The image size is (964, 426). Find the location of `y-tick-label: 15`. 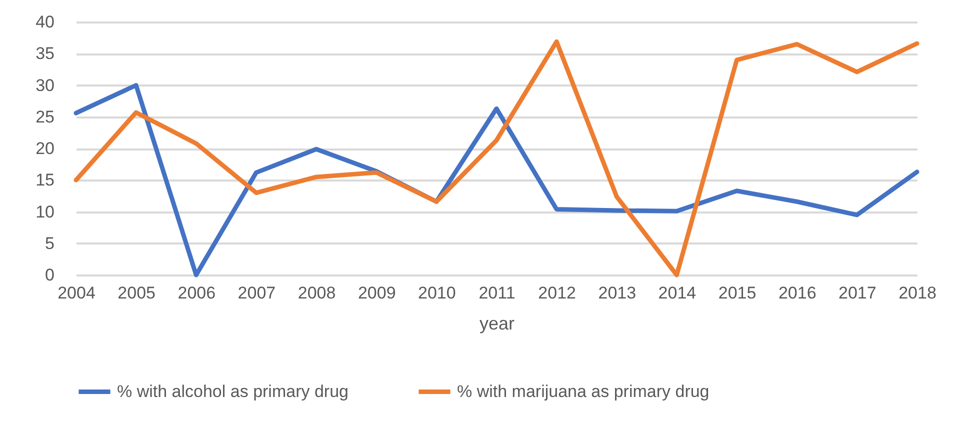

y-tick-label: 15 is located at coordinates (45, 180).